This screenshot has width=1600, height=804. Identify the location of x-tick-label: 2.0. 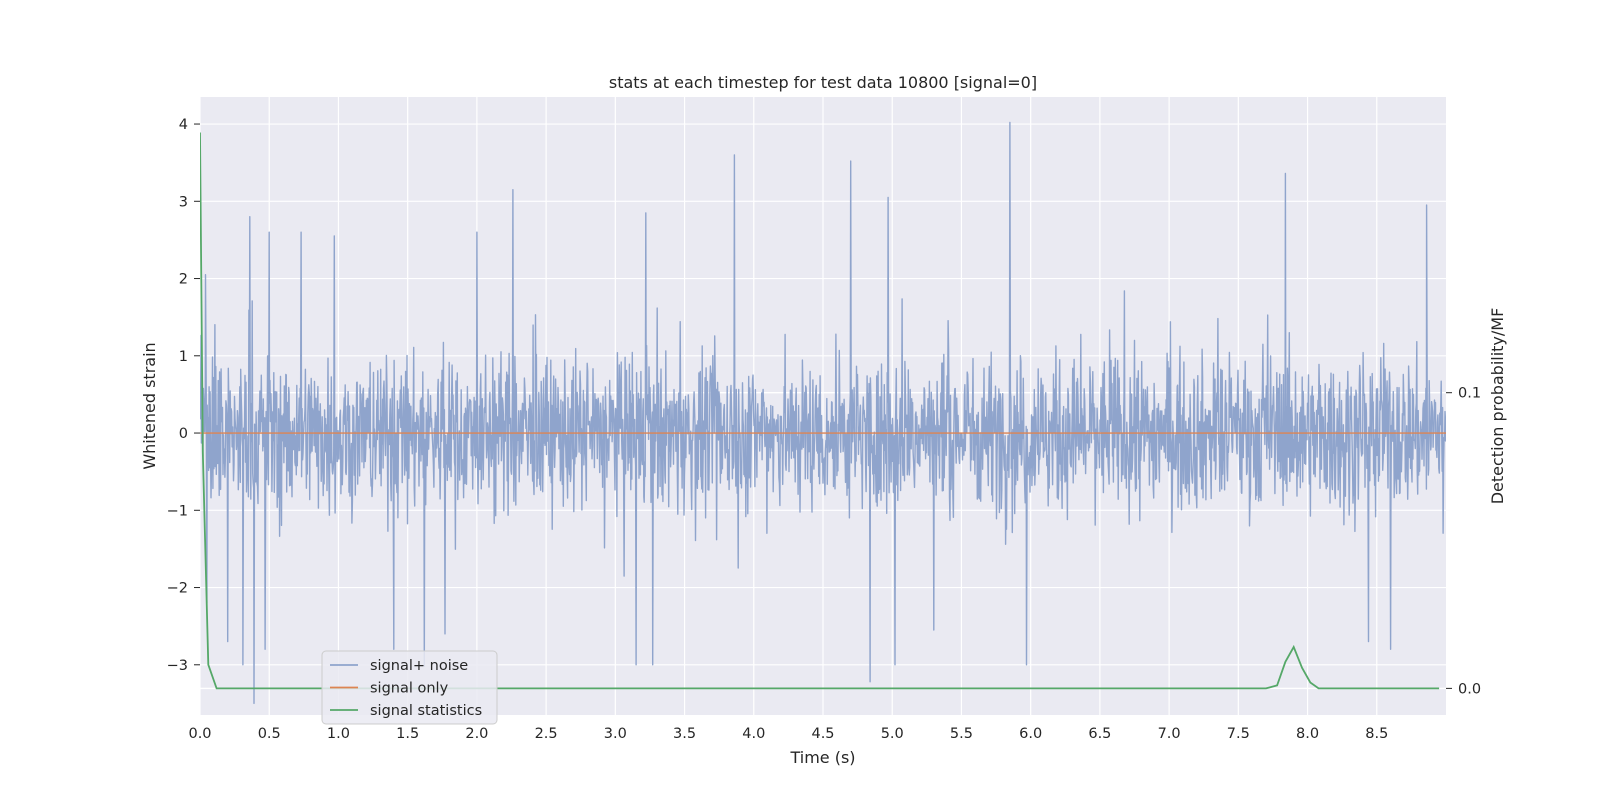
(476, 734).